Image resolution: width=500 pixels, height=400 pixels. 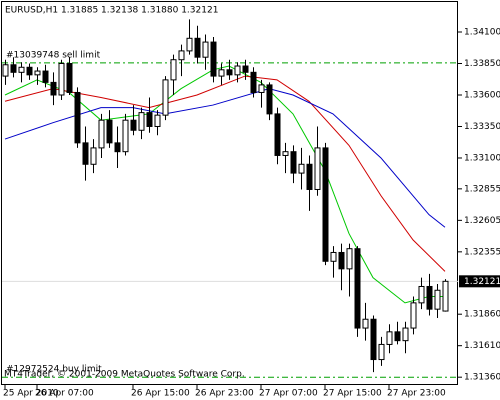 I want to click on y-tick-label: 1.33850, so click(x=482, y=64).